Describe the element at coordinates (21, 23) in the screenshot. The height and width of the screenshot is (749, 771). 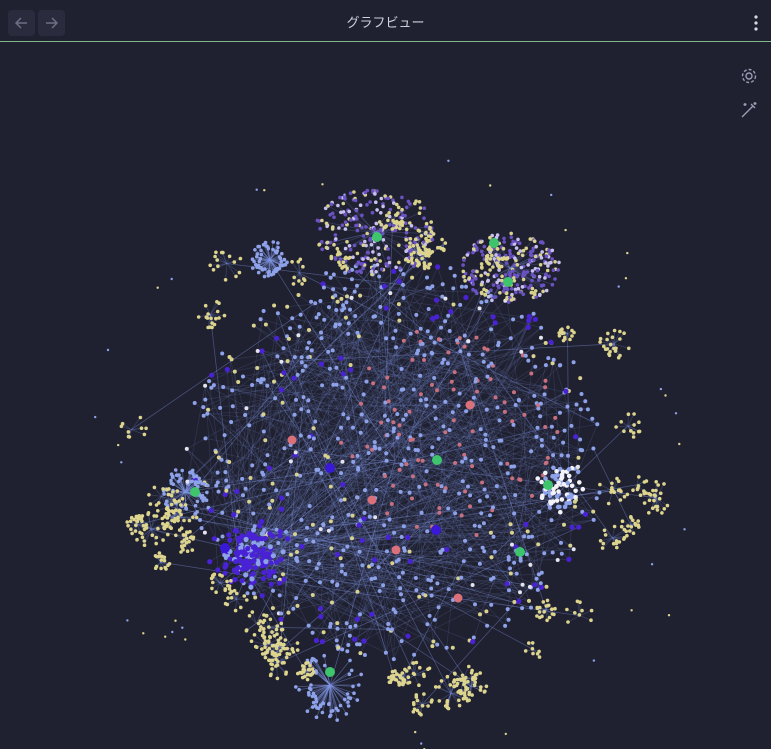
I see `back-button` at that location.